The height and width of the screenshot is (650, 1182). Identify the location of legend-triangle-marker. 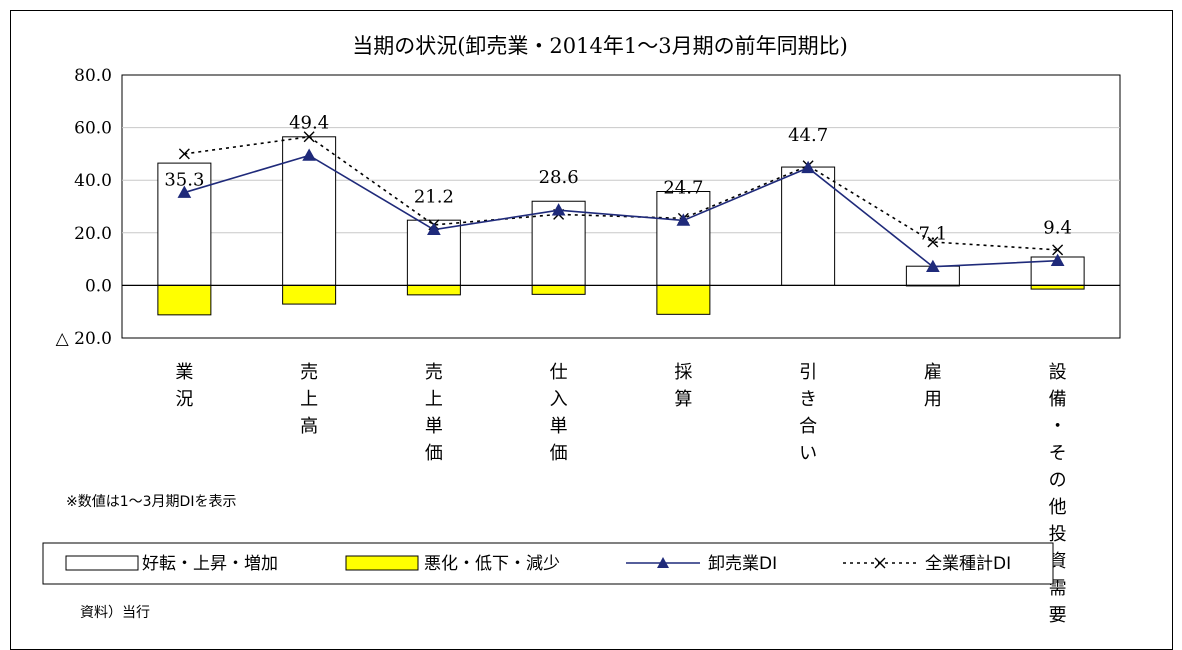
(663, 562).